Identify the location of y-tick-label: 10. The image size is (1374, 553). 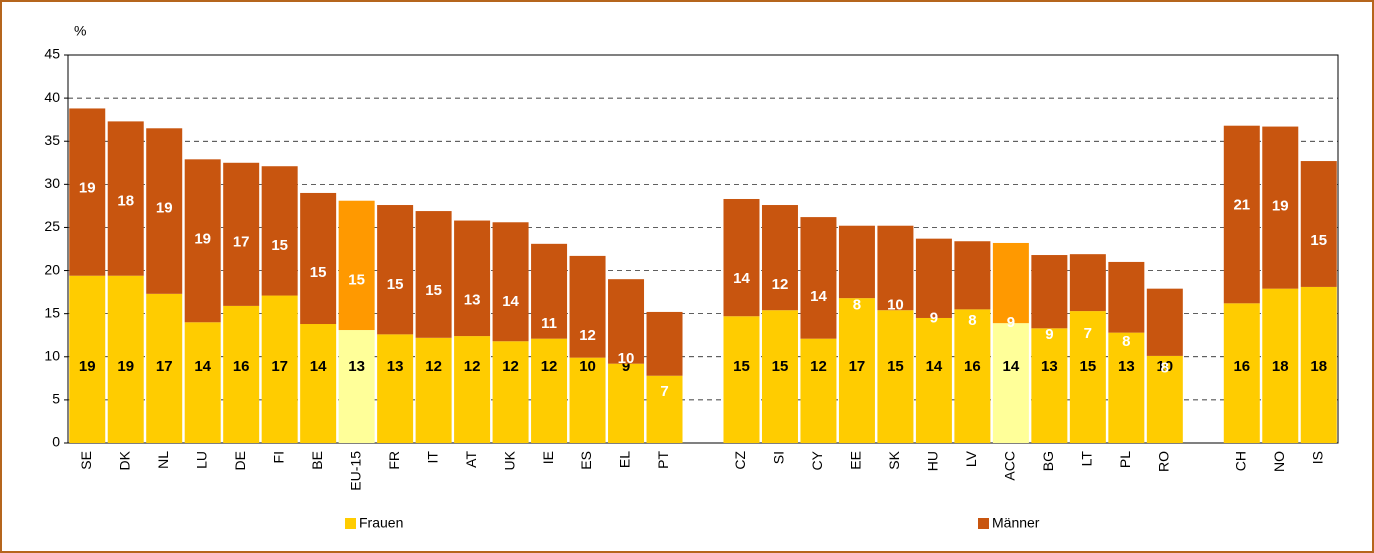
(52, 355).